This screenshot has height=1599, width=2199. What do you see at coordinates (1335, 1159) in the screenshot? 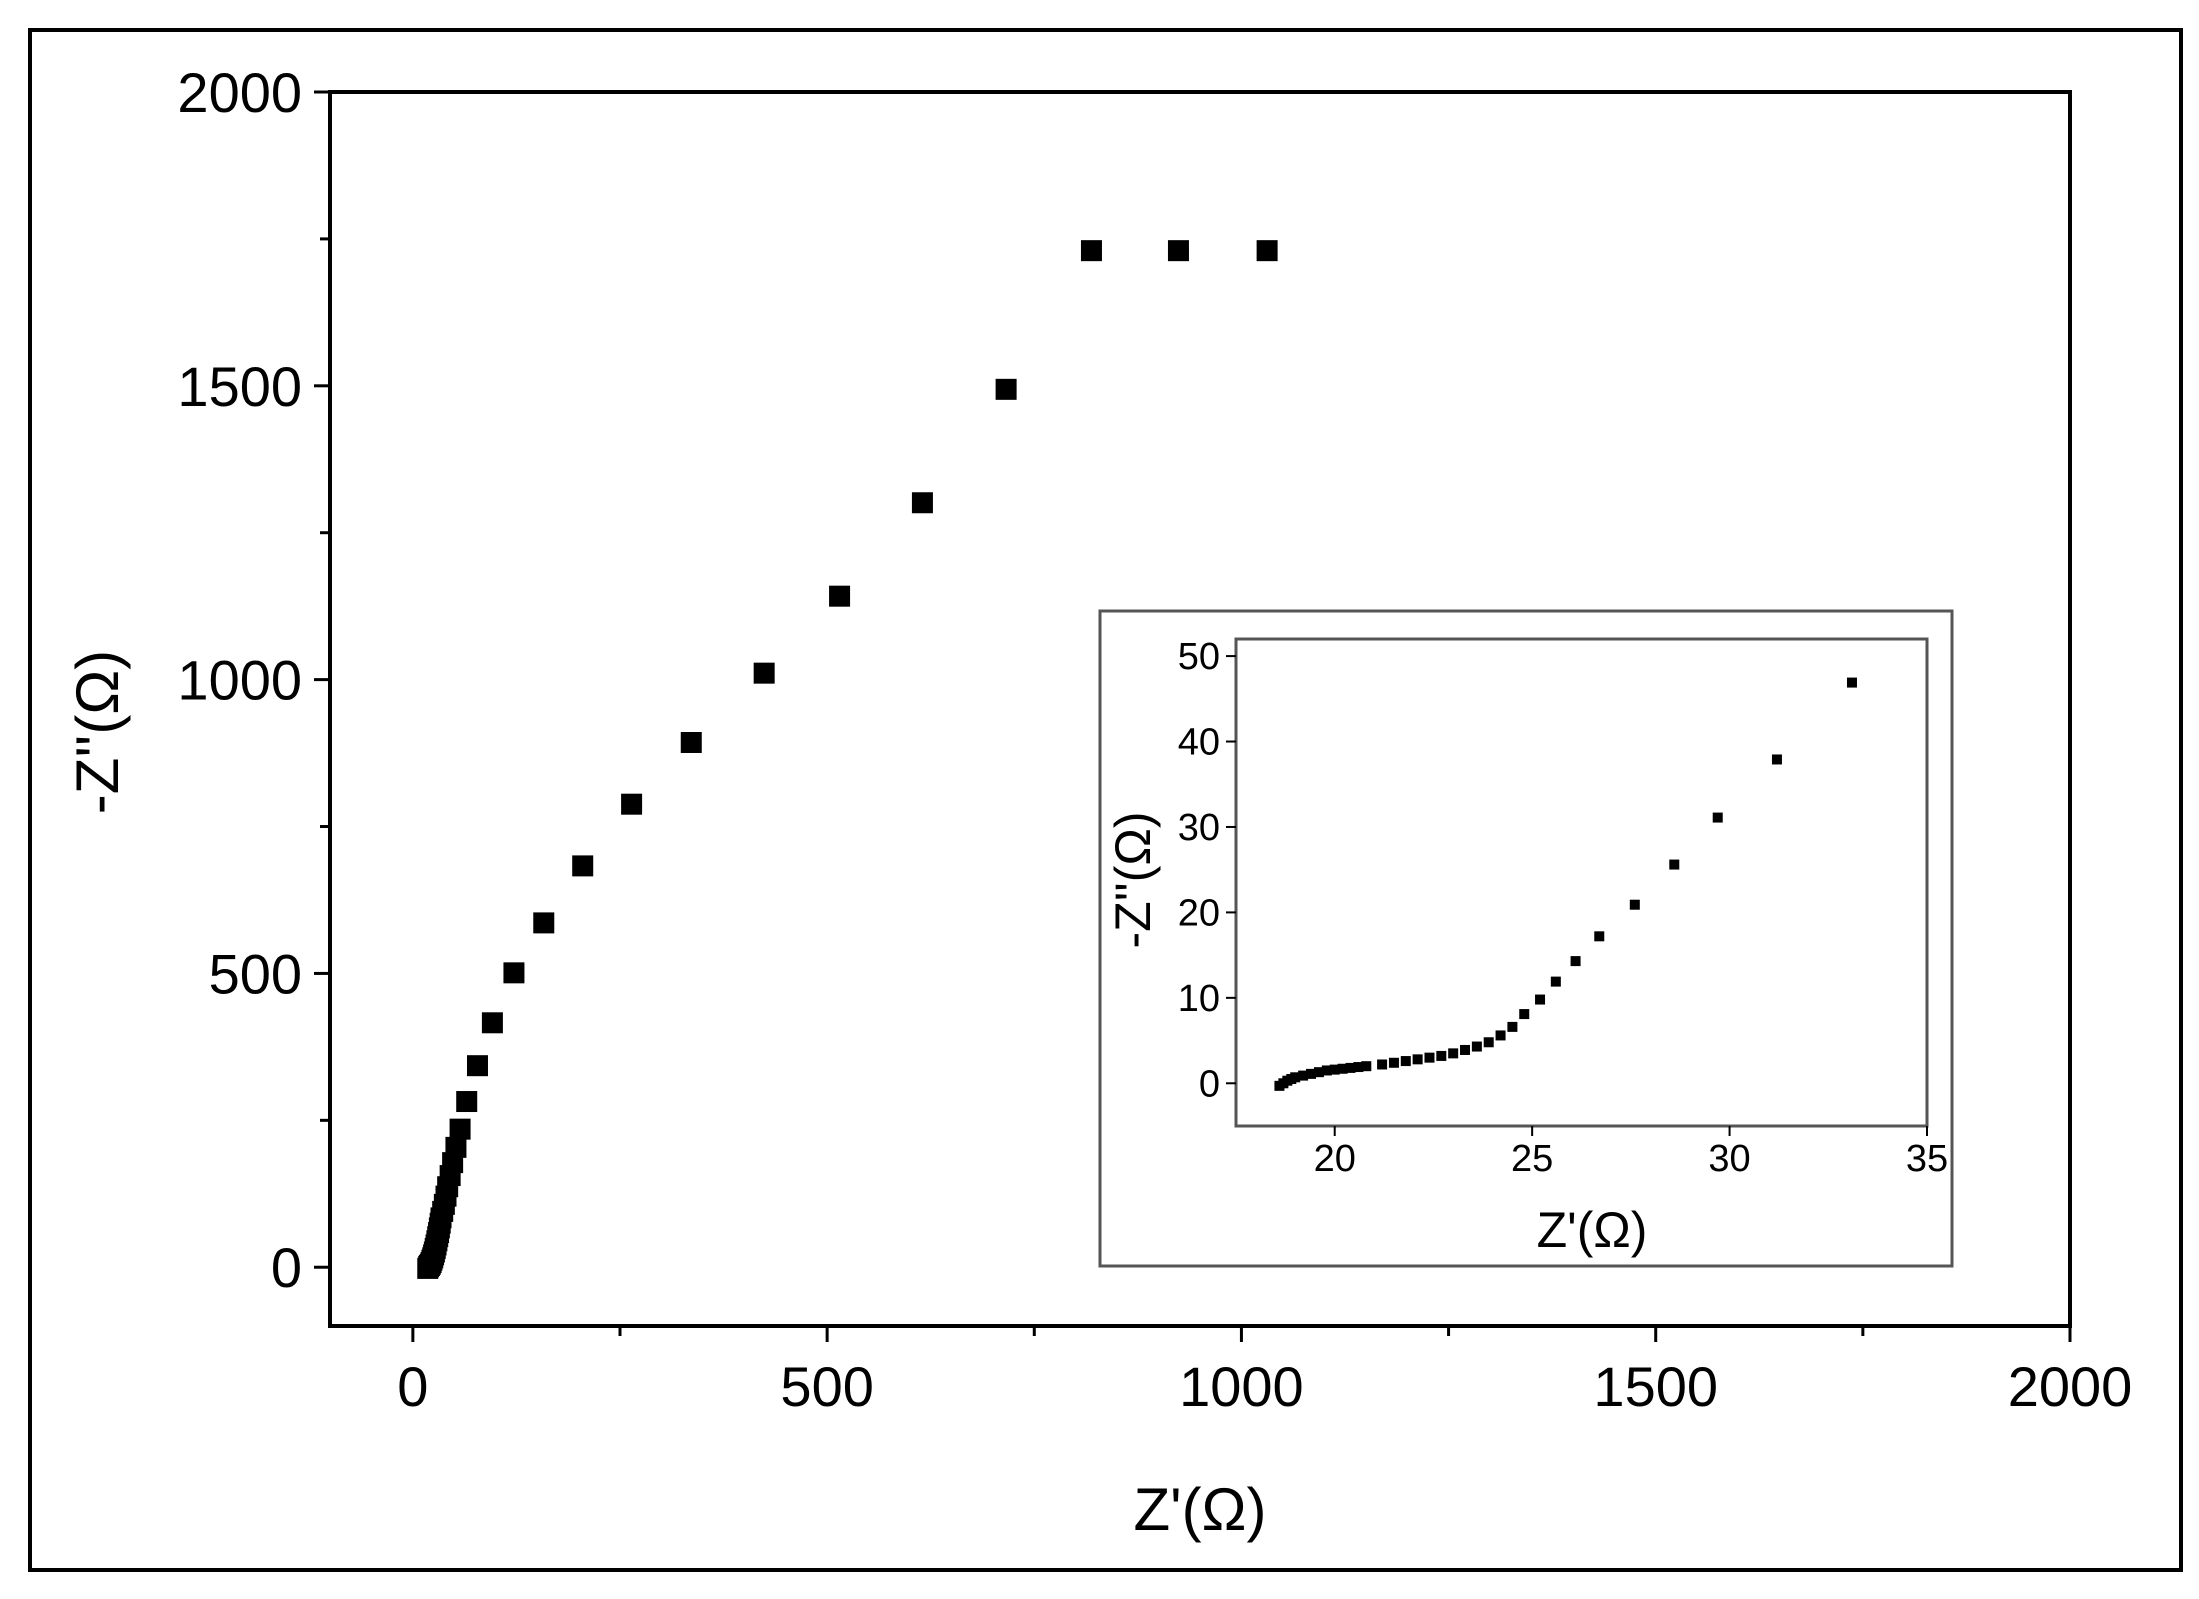
I see `inset-x-tick-label: 20` at bounding box center [1335, 1159].